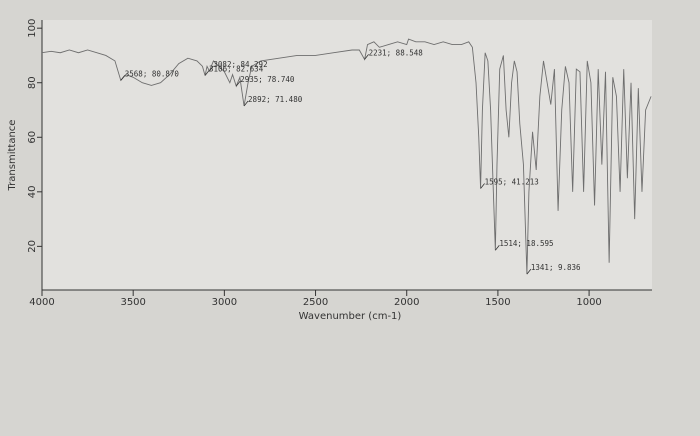  I want to click on annotation-label: 2892; 71.480, so click(275, 99).